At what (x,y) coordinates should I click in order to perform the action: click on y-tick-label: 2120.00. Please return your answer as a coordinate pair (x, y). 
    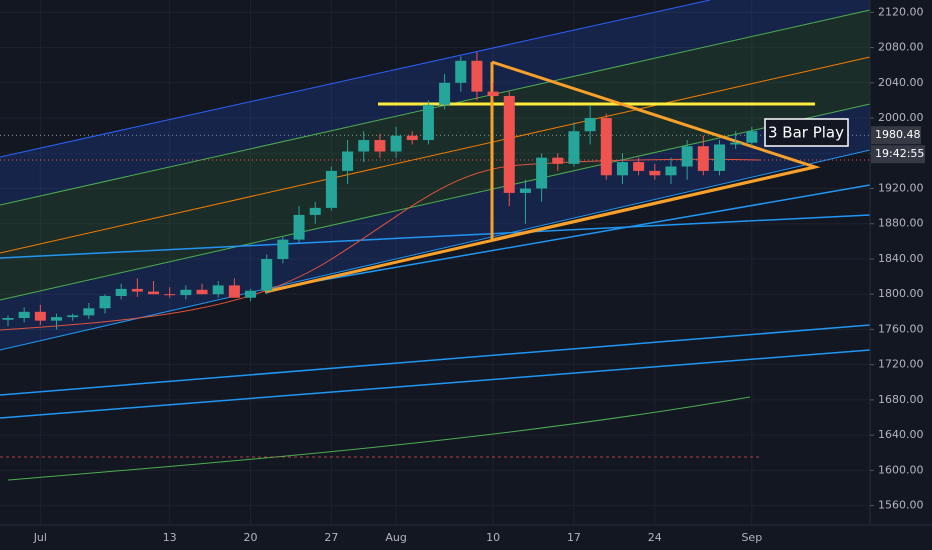
    Looking at the image, I should click on (901, 11).